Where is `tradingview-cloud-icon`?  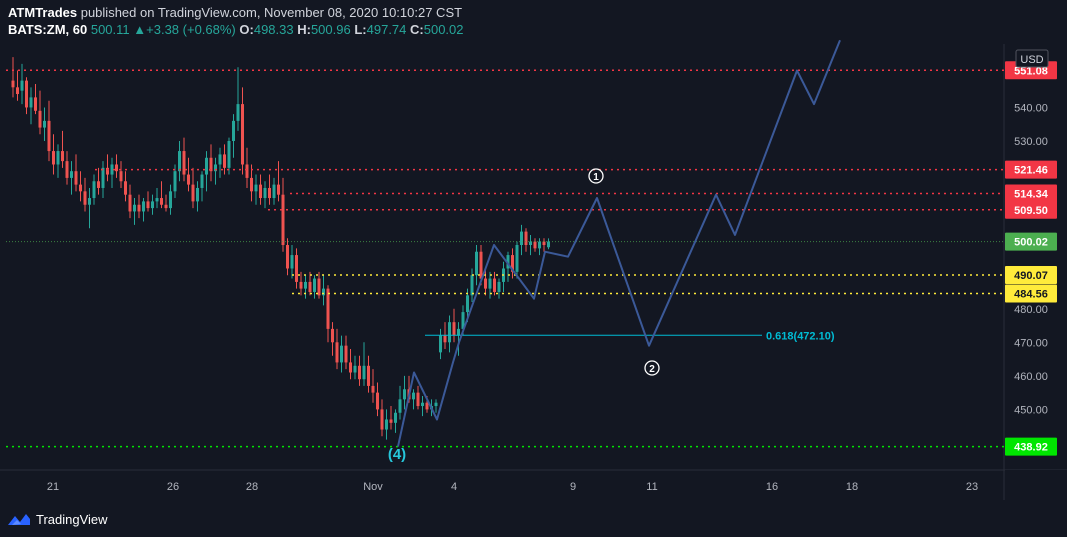
tradingview-cloud-icon is located at coordinates (19, 519).